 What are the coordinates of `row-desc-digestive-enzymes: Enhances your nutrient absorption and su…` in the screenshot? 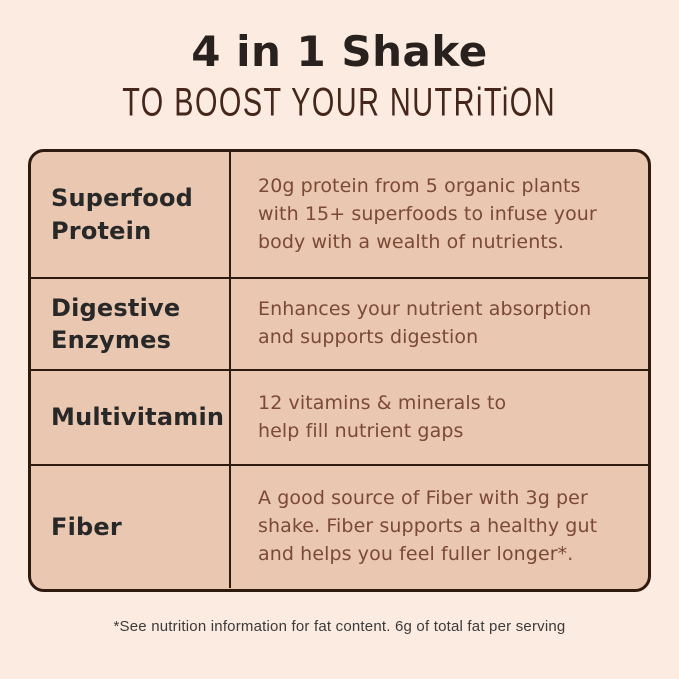 It's located at (439, 324).